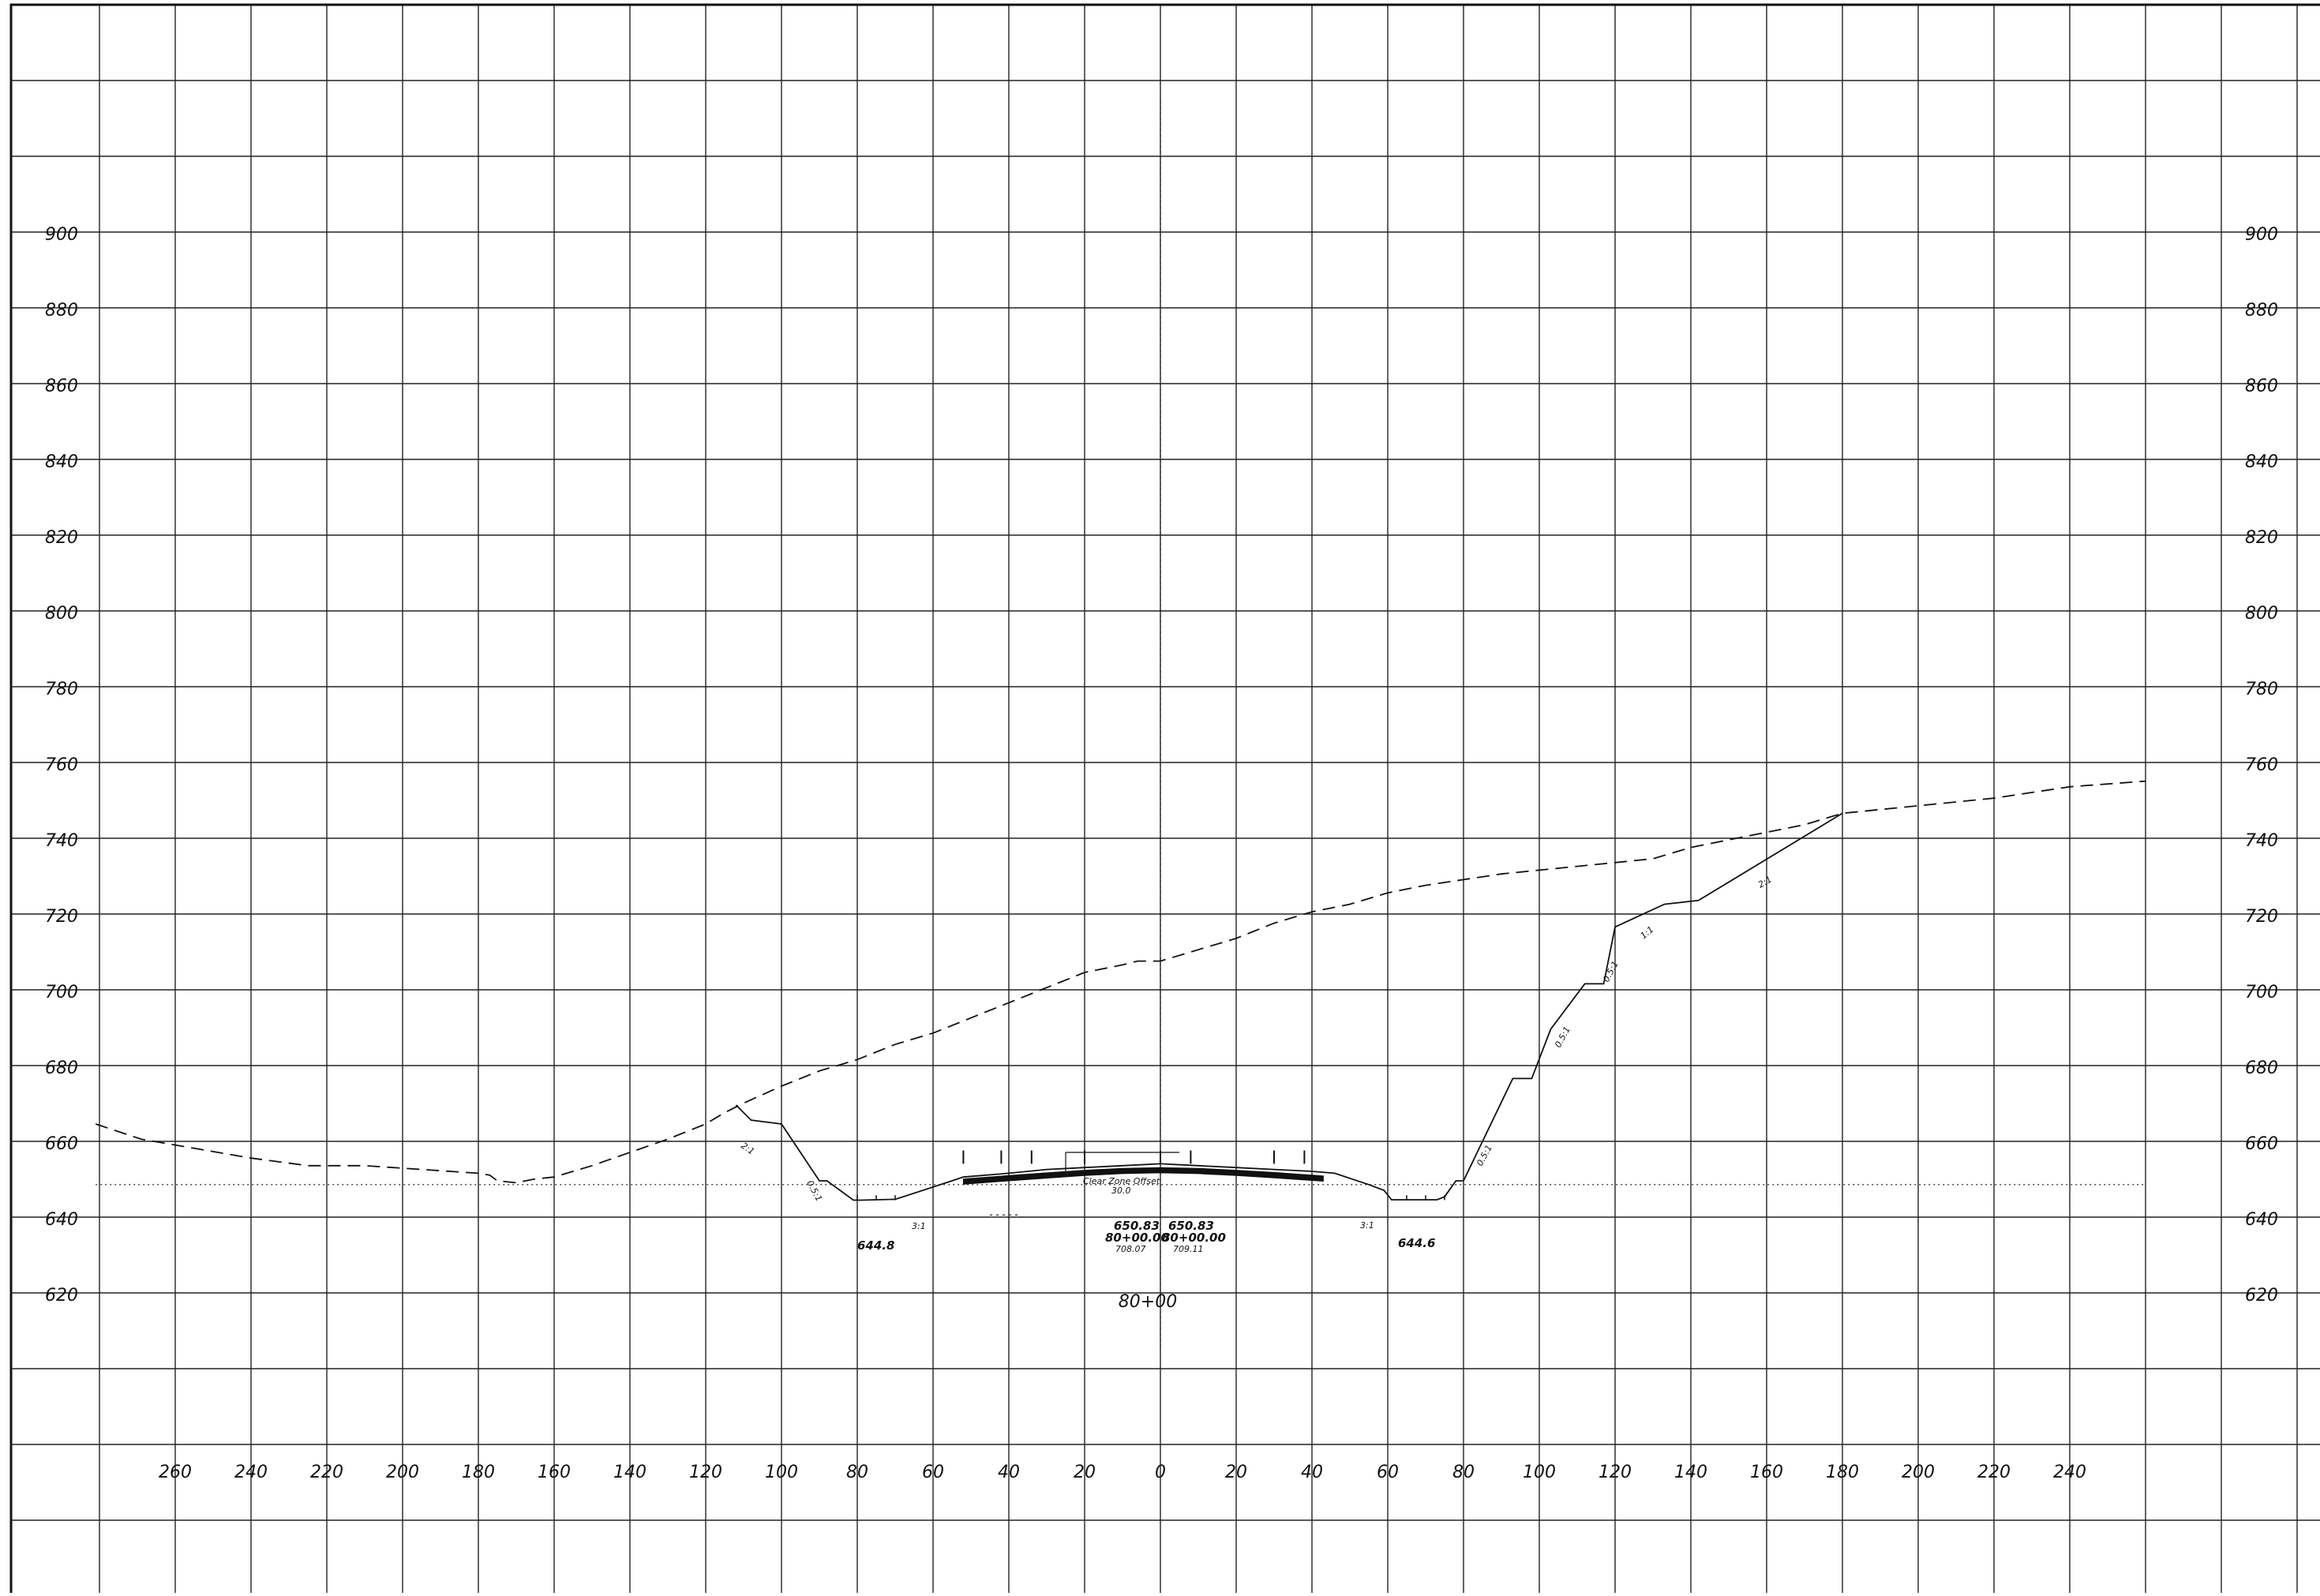 The image size is (2320, 1596). I want to click on pavement-section, so click(1150, 1183).